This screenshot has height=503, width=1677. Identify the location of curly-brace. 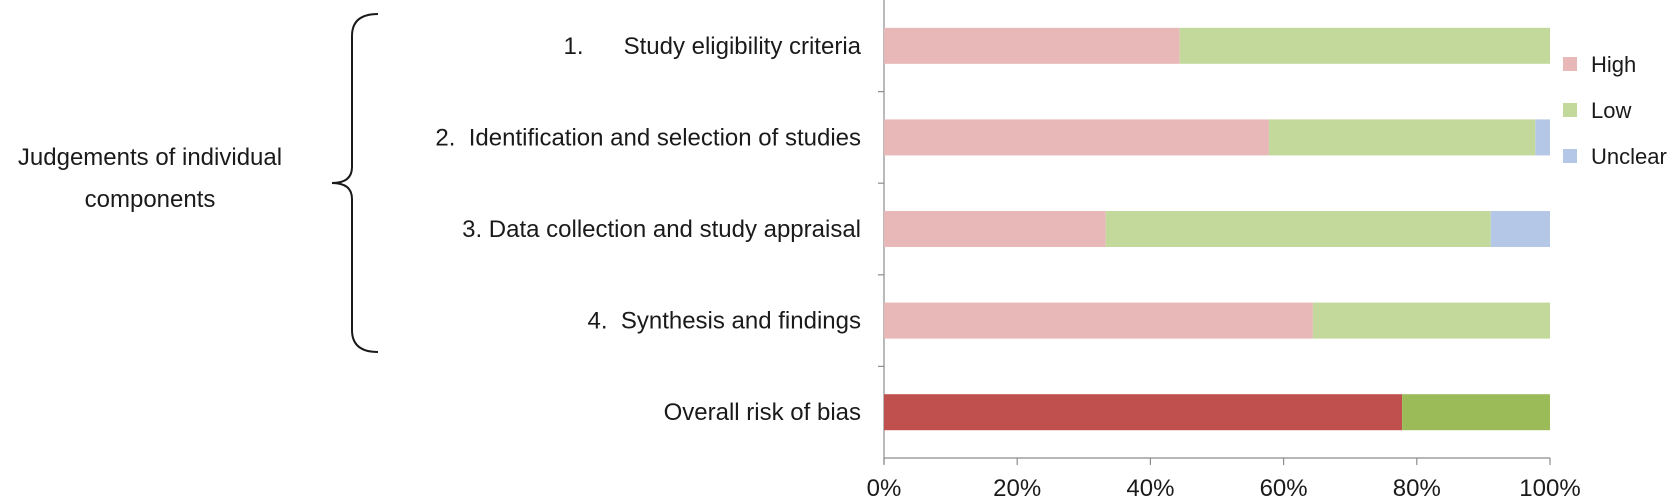
(355, 183).